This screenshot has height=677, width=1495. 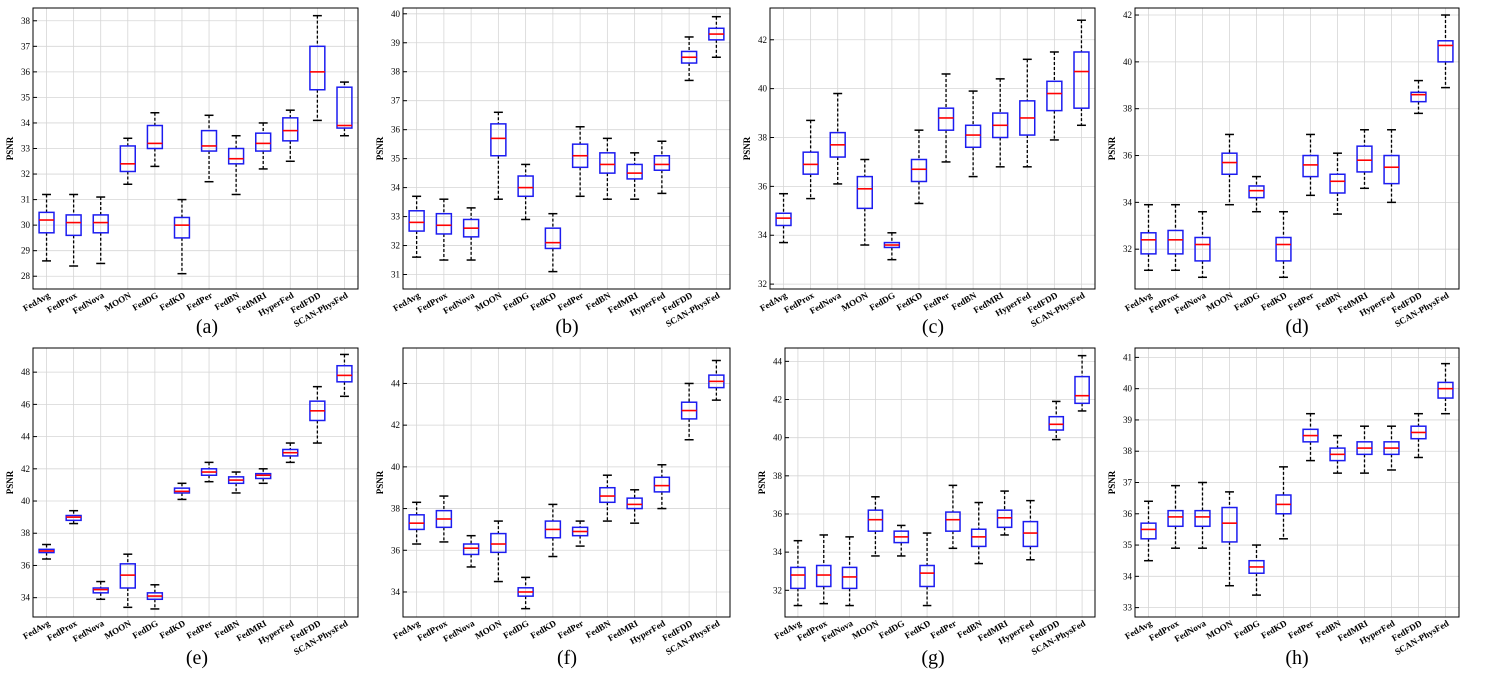 What do you see at coordinates (10, 482) in the screenshot?
I see `y-axis-label: PSNR` at bounding box center [10, 482].